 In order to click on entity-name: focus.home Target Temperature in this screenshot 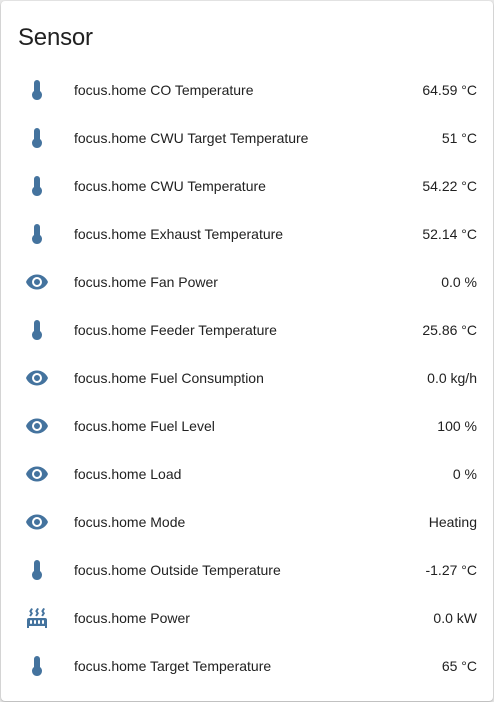, I will do `click(173, 666)`.